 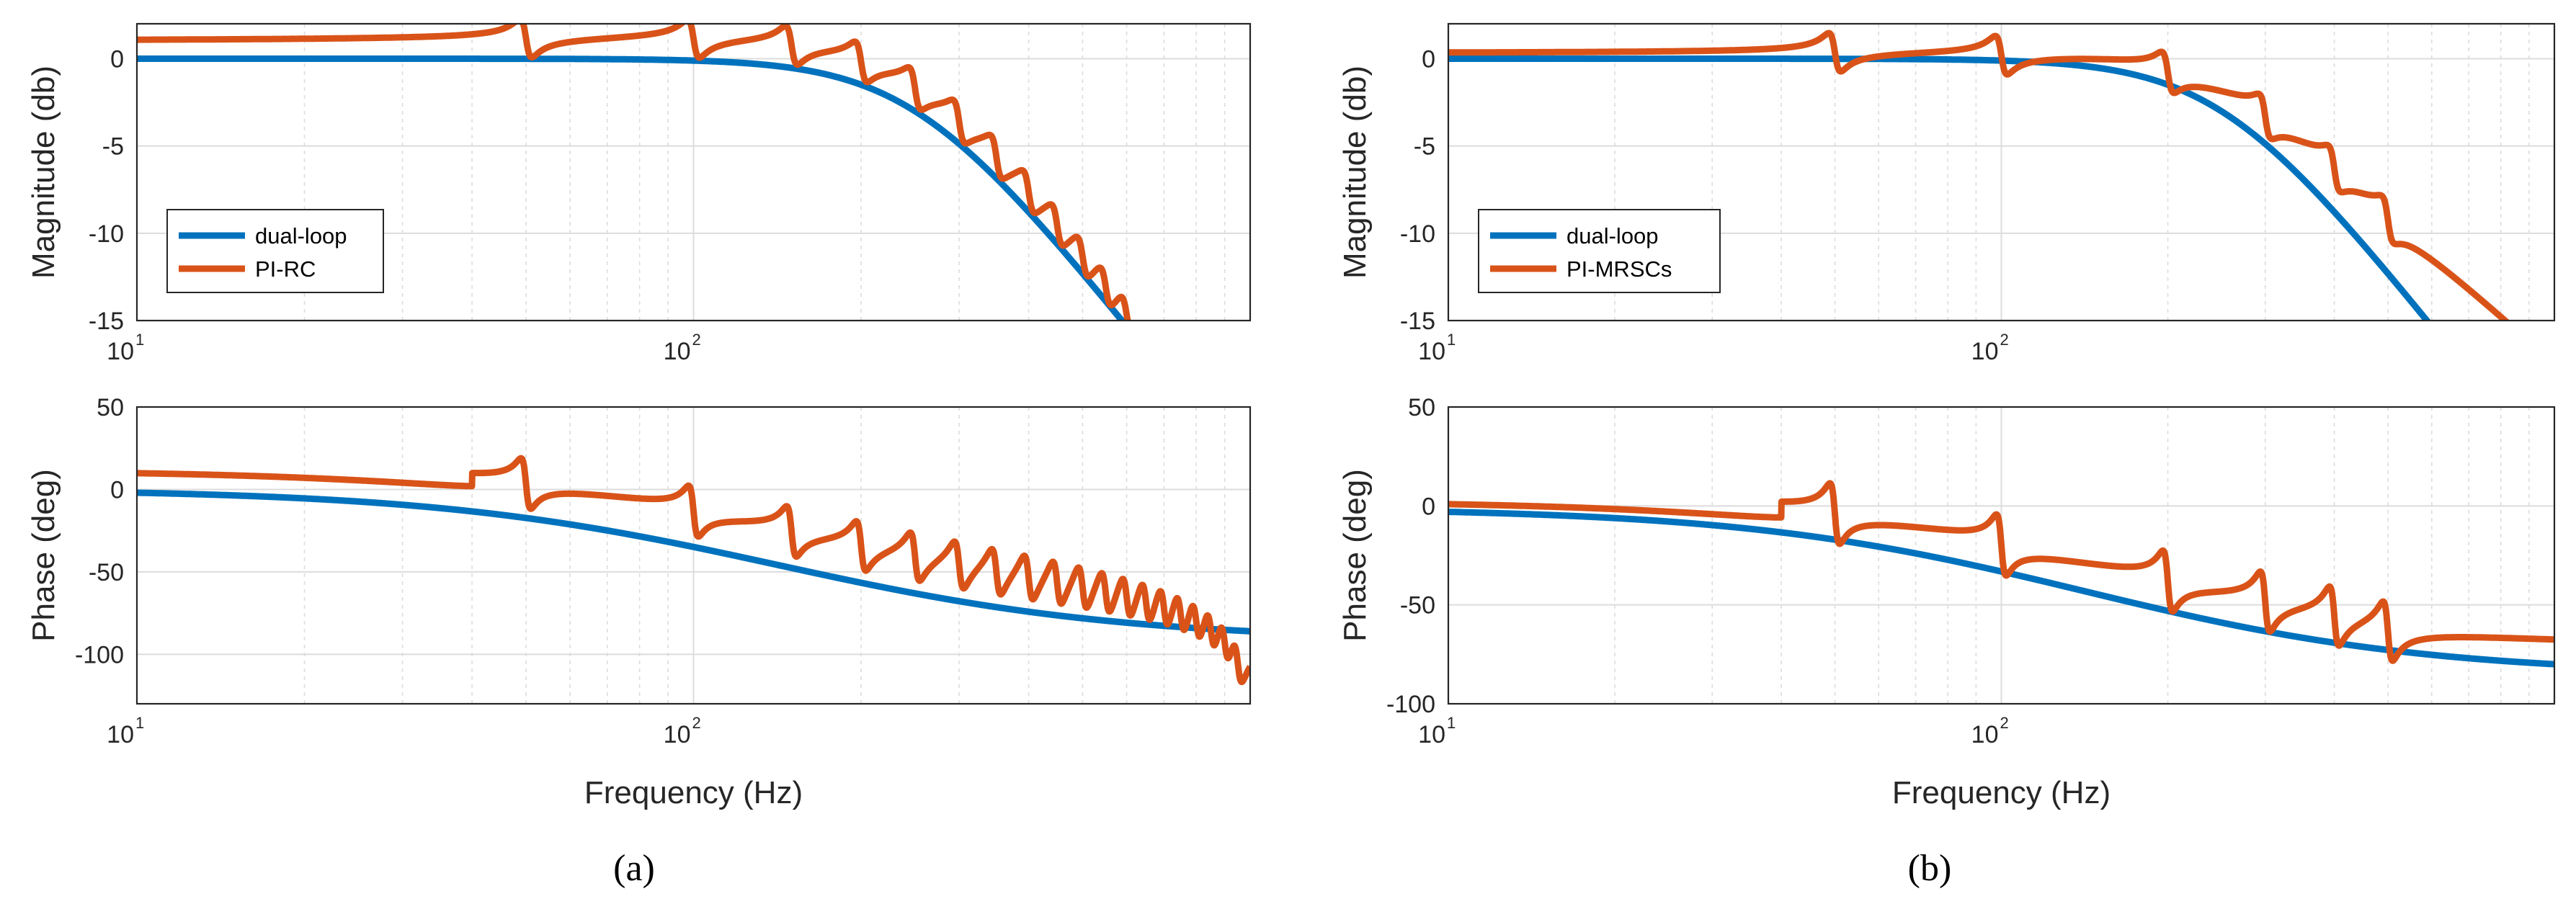 I want to click on caption-a: (a), so click(x=634, y=868).